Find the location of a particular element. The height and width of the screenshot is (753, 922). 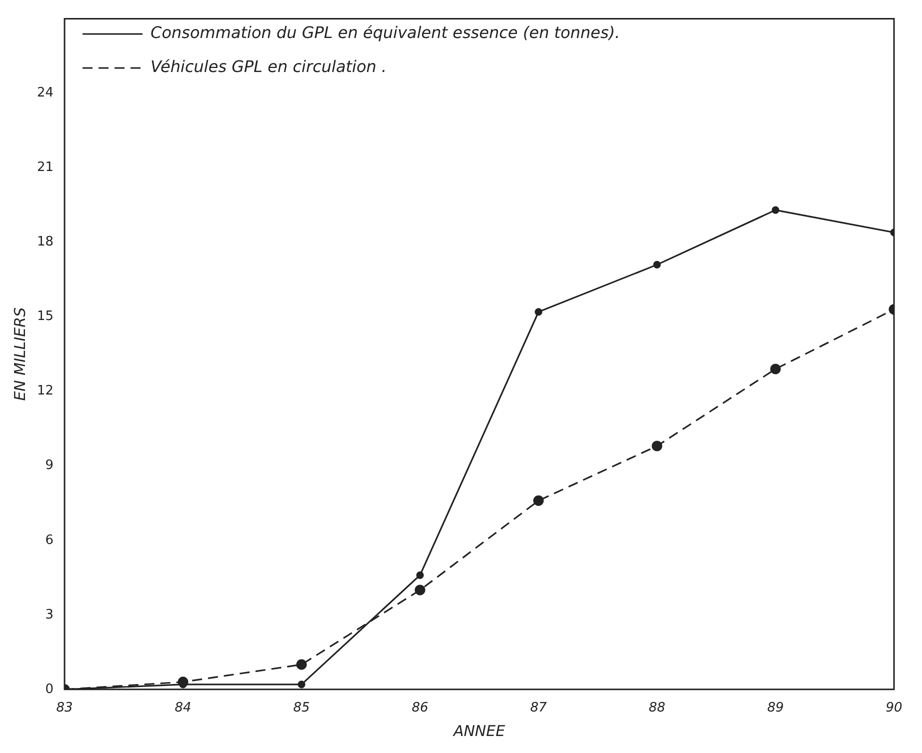

x-tick-label: 84 is located at coordinates (183, 708).